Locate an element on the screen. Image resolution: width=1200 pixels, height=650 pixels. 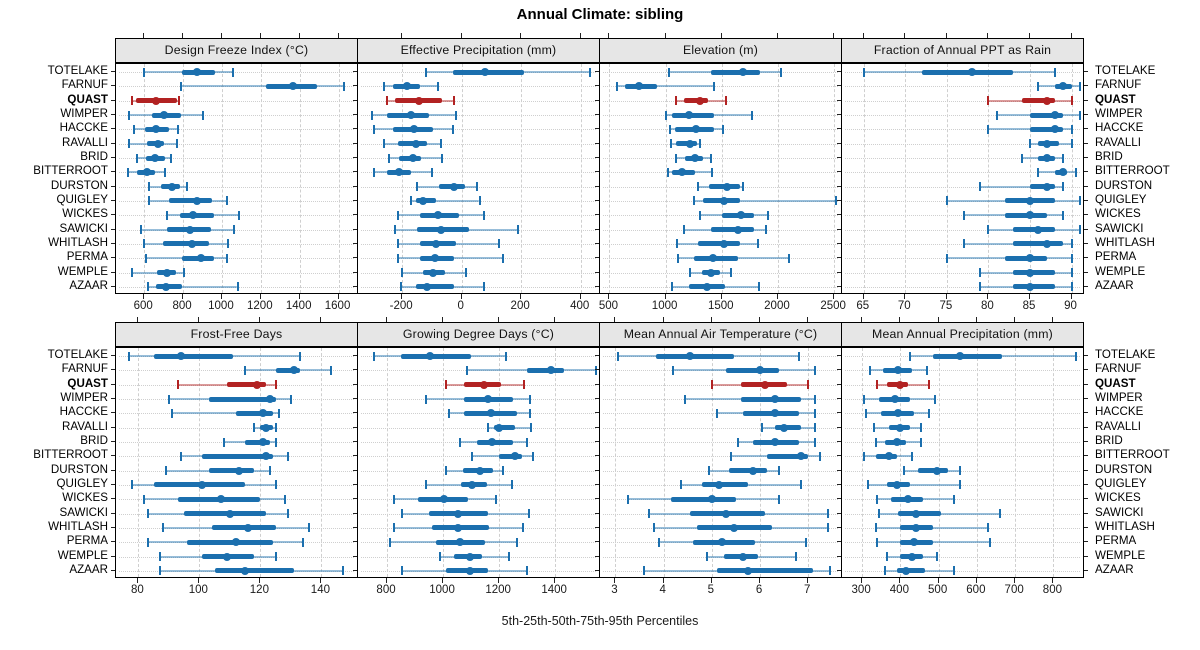
station-label-left: SAWICKI is located at coordinates (83, 512).